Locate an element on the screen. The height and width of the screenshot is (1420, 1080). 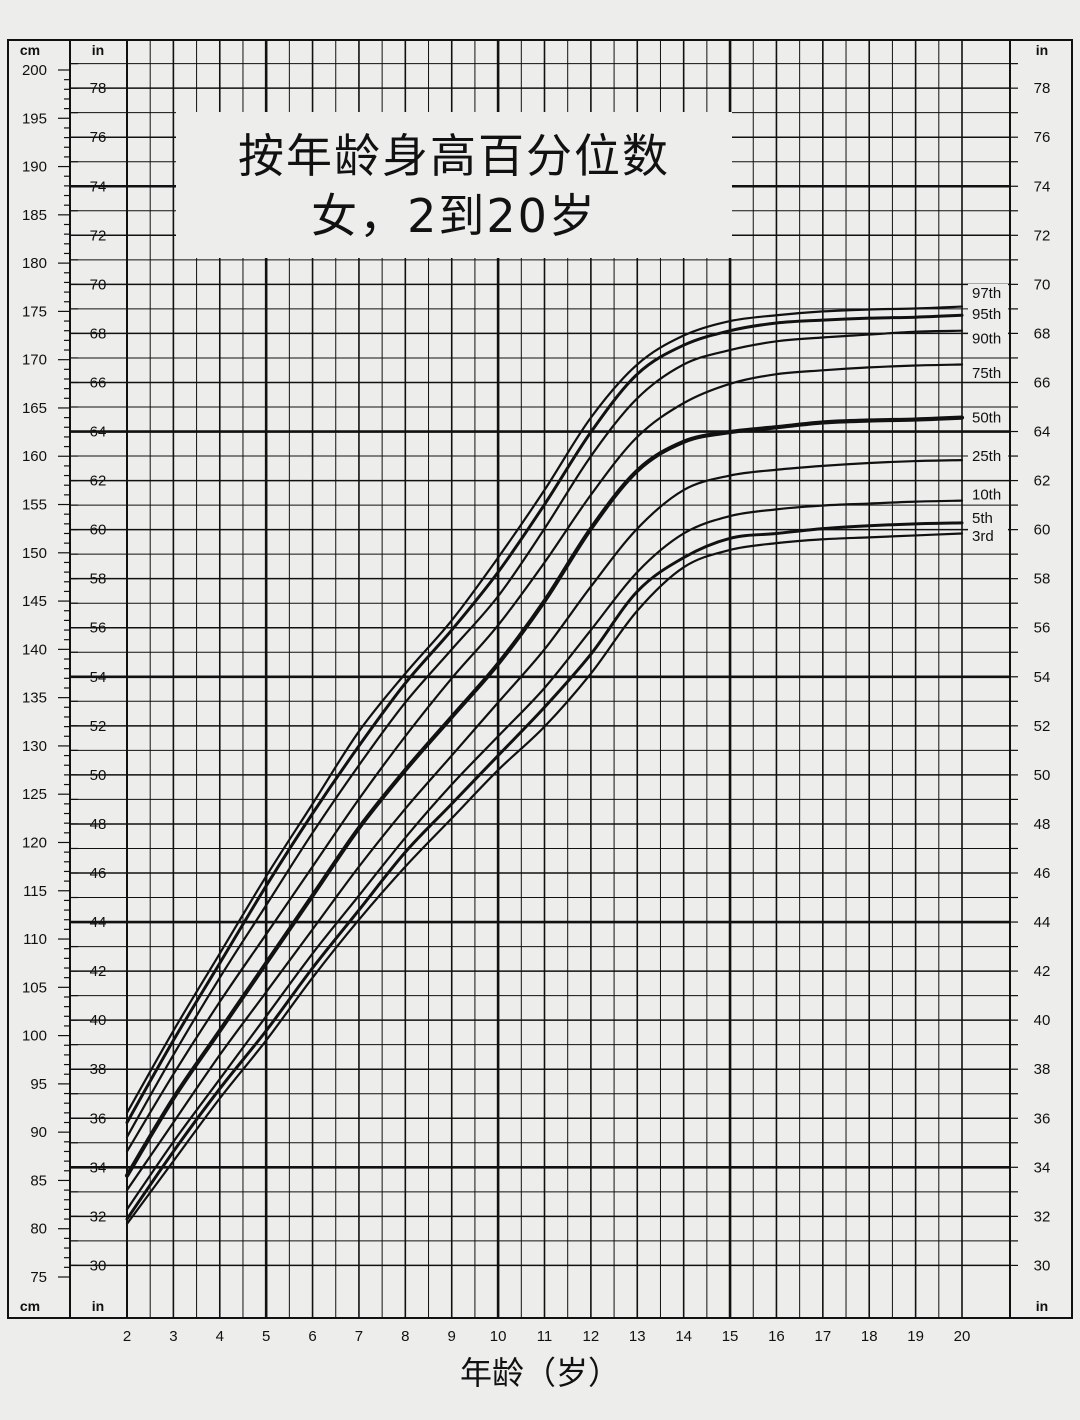
cm-tick-label: 95 is located at coordinates (38, 1084).